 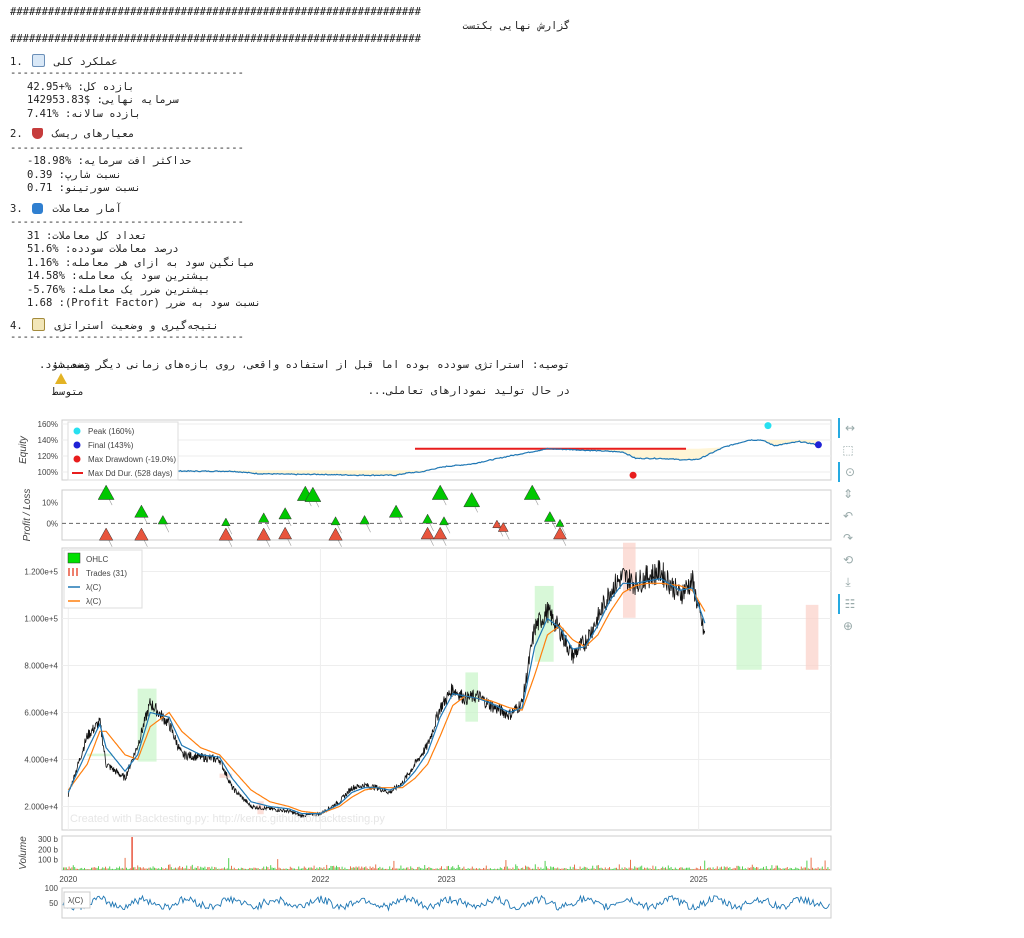 What do you see at coordinates (48, 456) in the screenshot?
I see `equity-tick-label: 120%` at bounding box center [48, 456].